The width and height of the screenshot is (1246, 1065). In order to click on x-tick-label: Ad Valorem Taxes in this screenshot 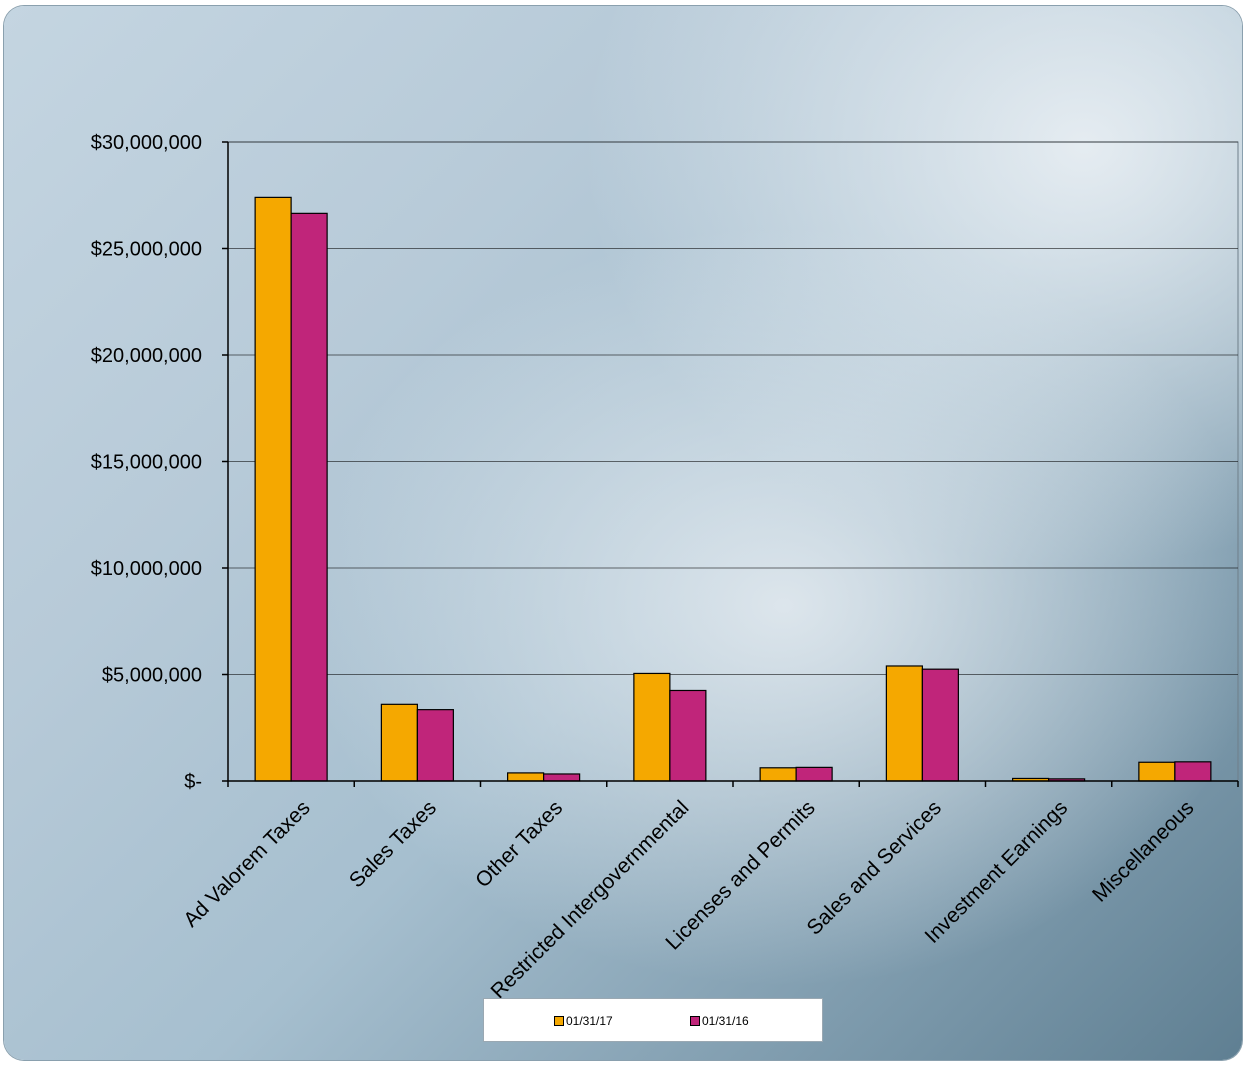, I will do `click(246, 863)`.